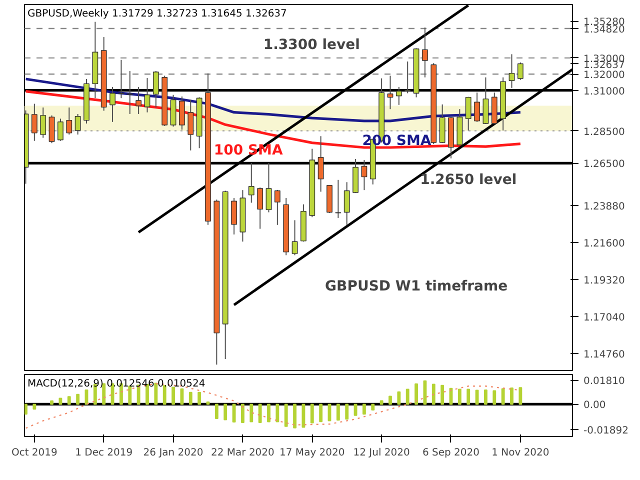 The width and height of the screenshot is (640, 480). I want to click on y-tick-label: 0.01810, so click(604, 382).